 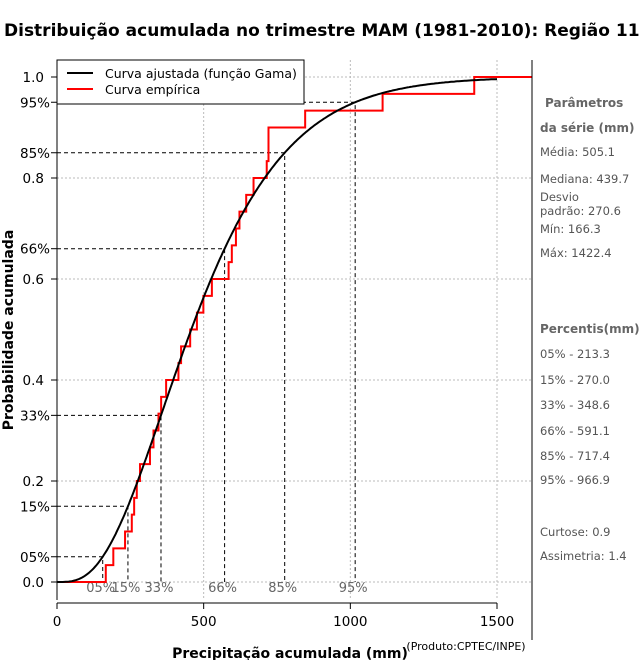 What do you see at coordinates (290, 653) in the screenshot?
I see `x-axis-label: Precipitação acumulada (mm)` at bounding box center [290, 653].